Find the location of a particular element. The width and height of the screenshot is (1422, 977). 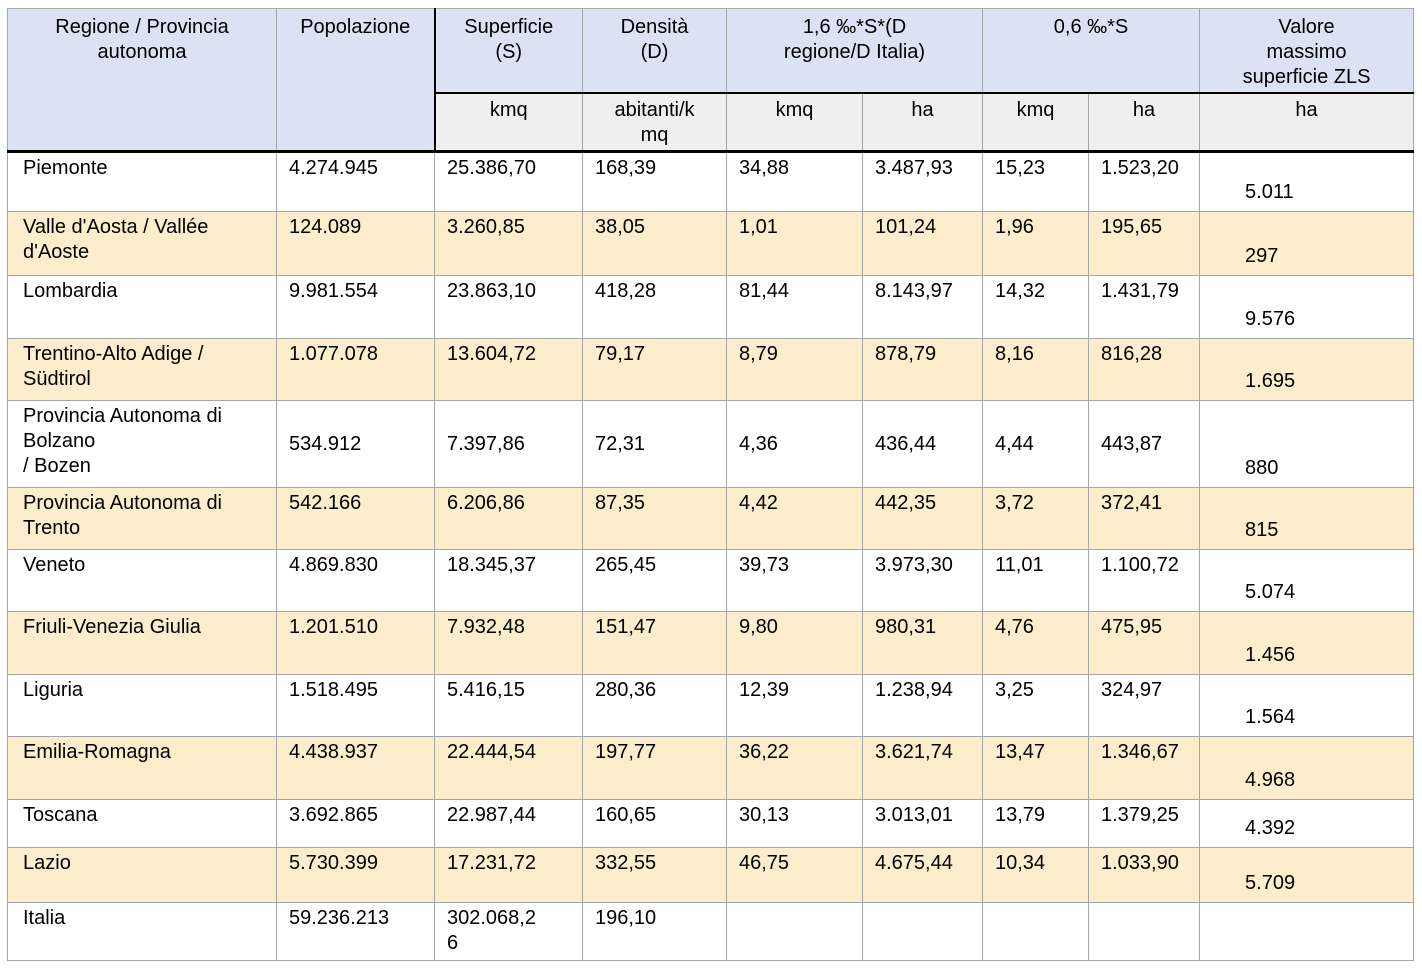

cell-max_zls is located at coordinates (1307, 931).